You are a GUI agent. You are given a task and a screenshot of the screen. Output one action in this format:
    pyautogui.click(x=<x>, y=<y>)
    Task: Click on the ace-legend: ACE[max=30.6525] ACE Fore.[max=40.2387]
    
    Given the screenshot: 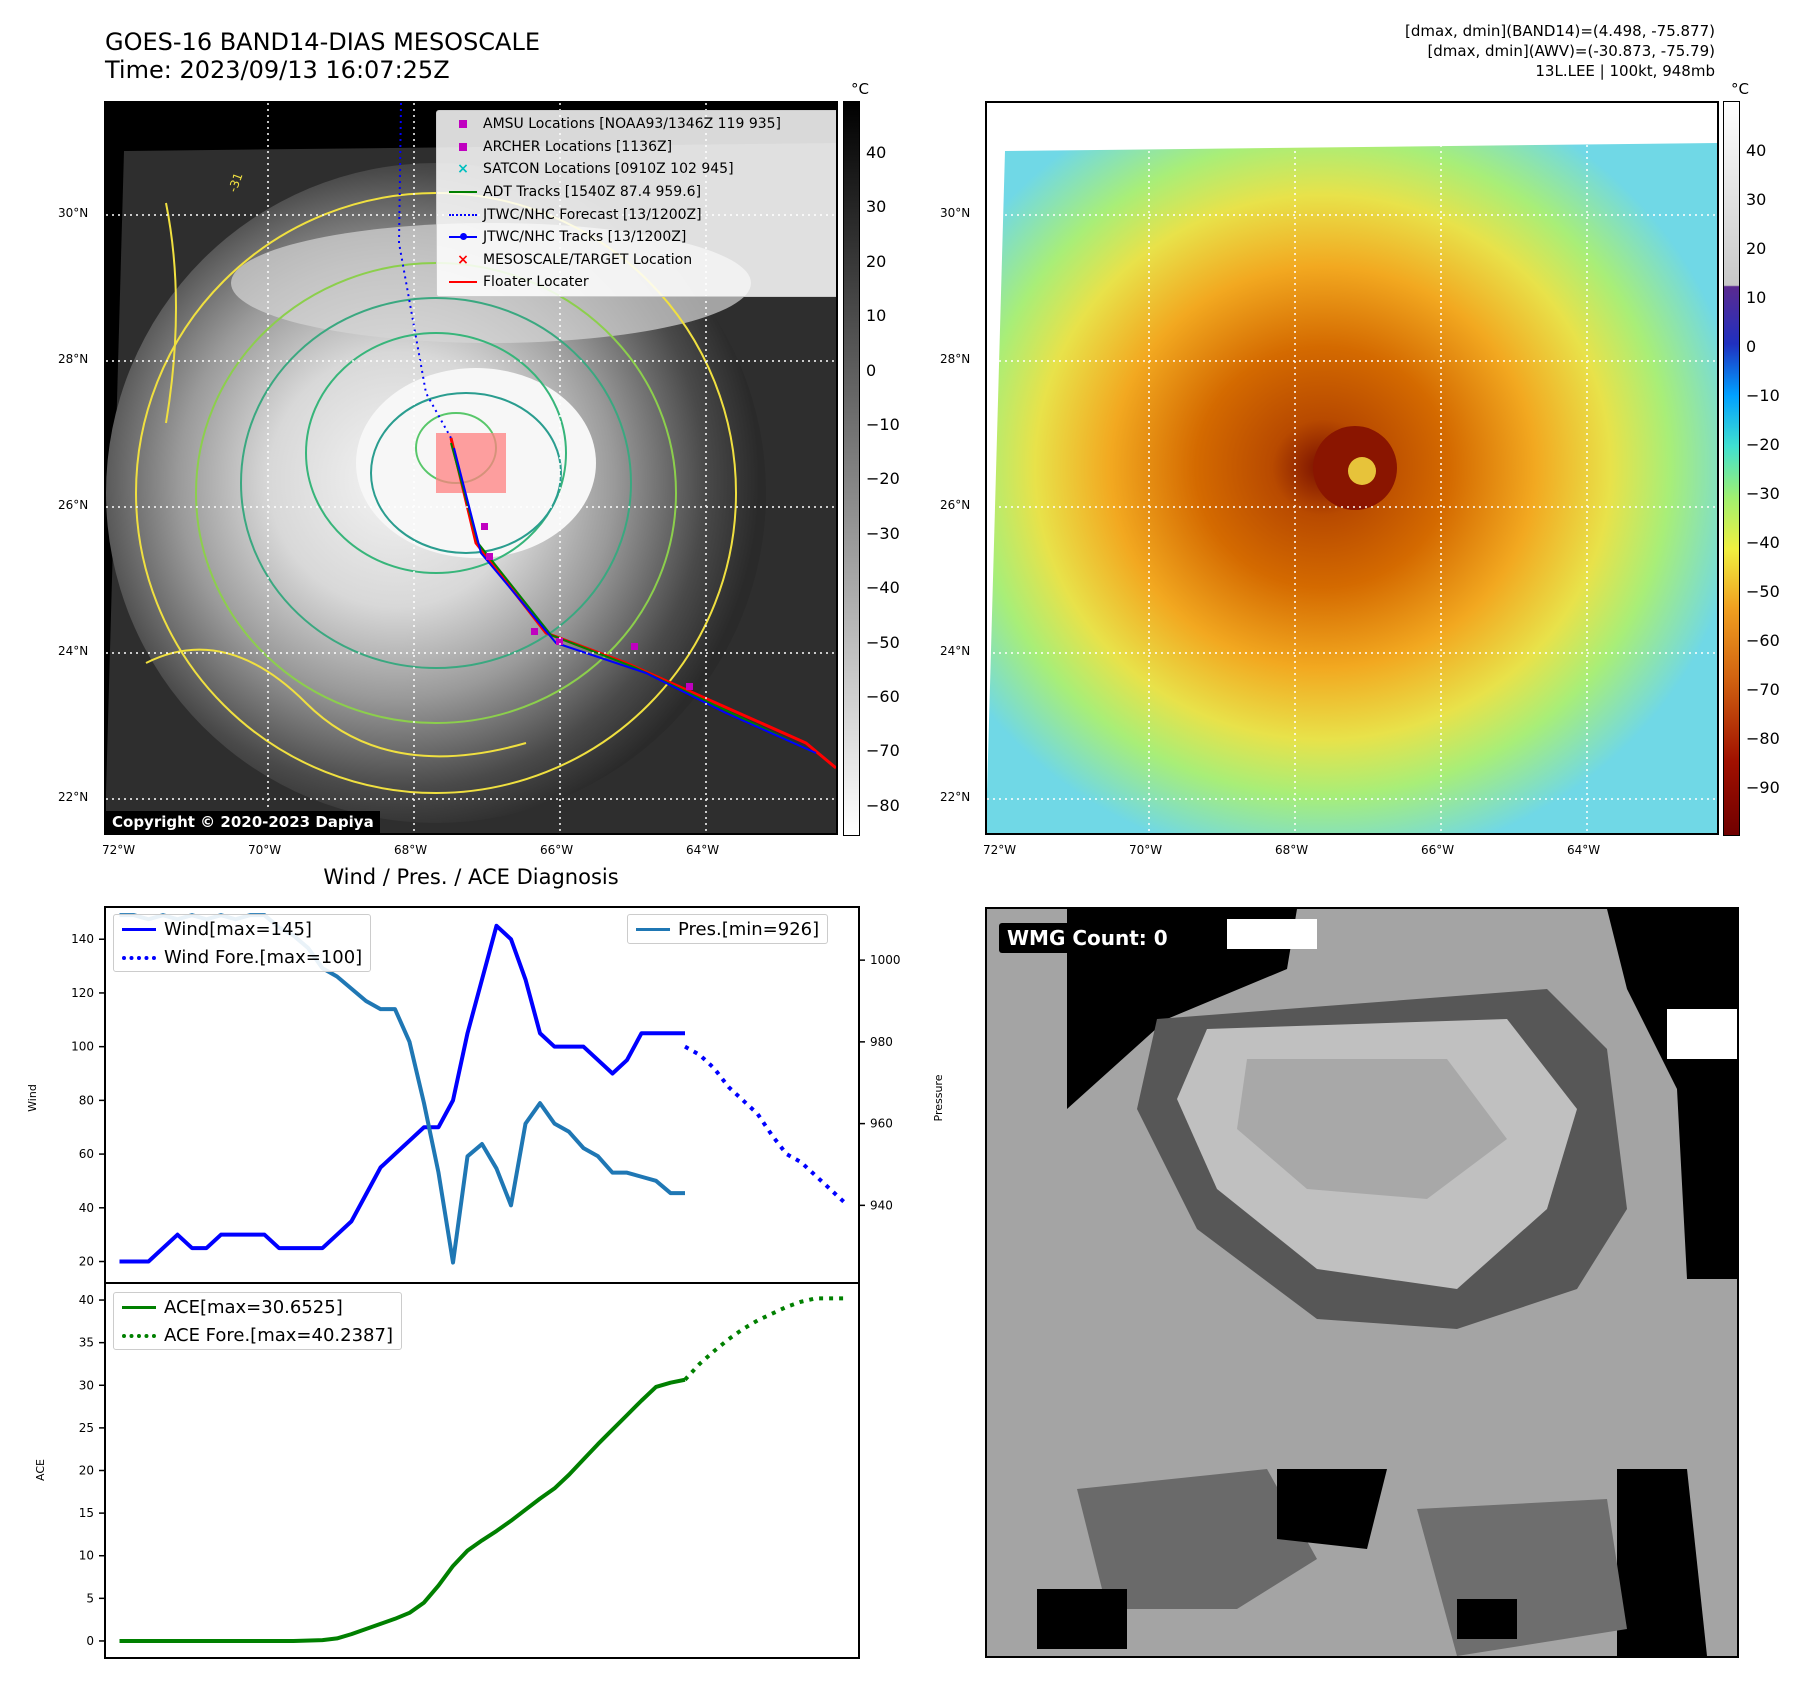 What is the action you would take?
    pyautogui.click(x=257, y=1321)
    